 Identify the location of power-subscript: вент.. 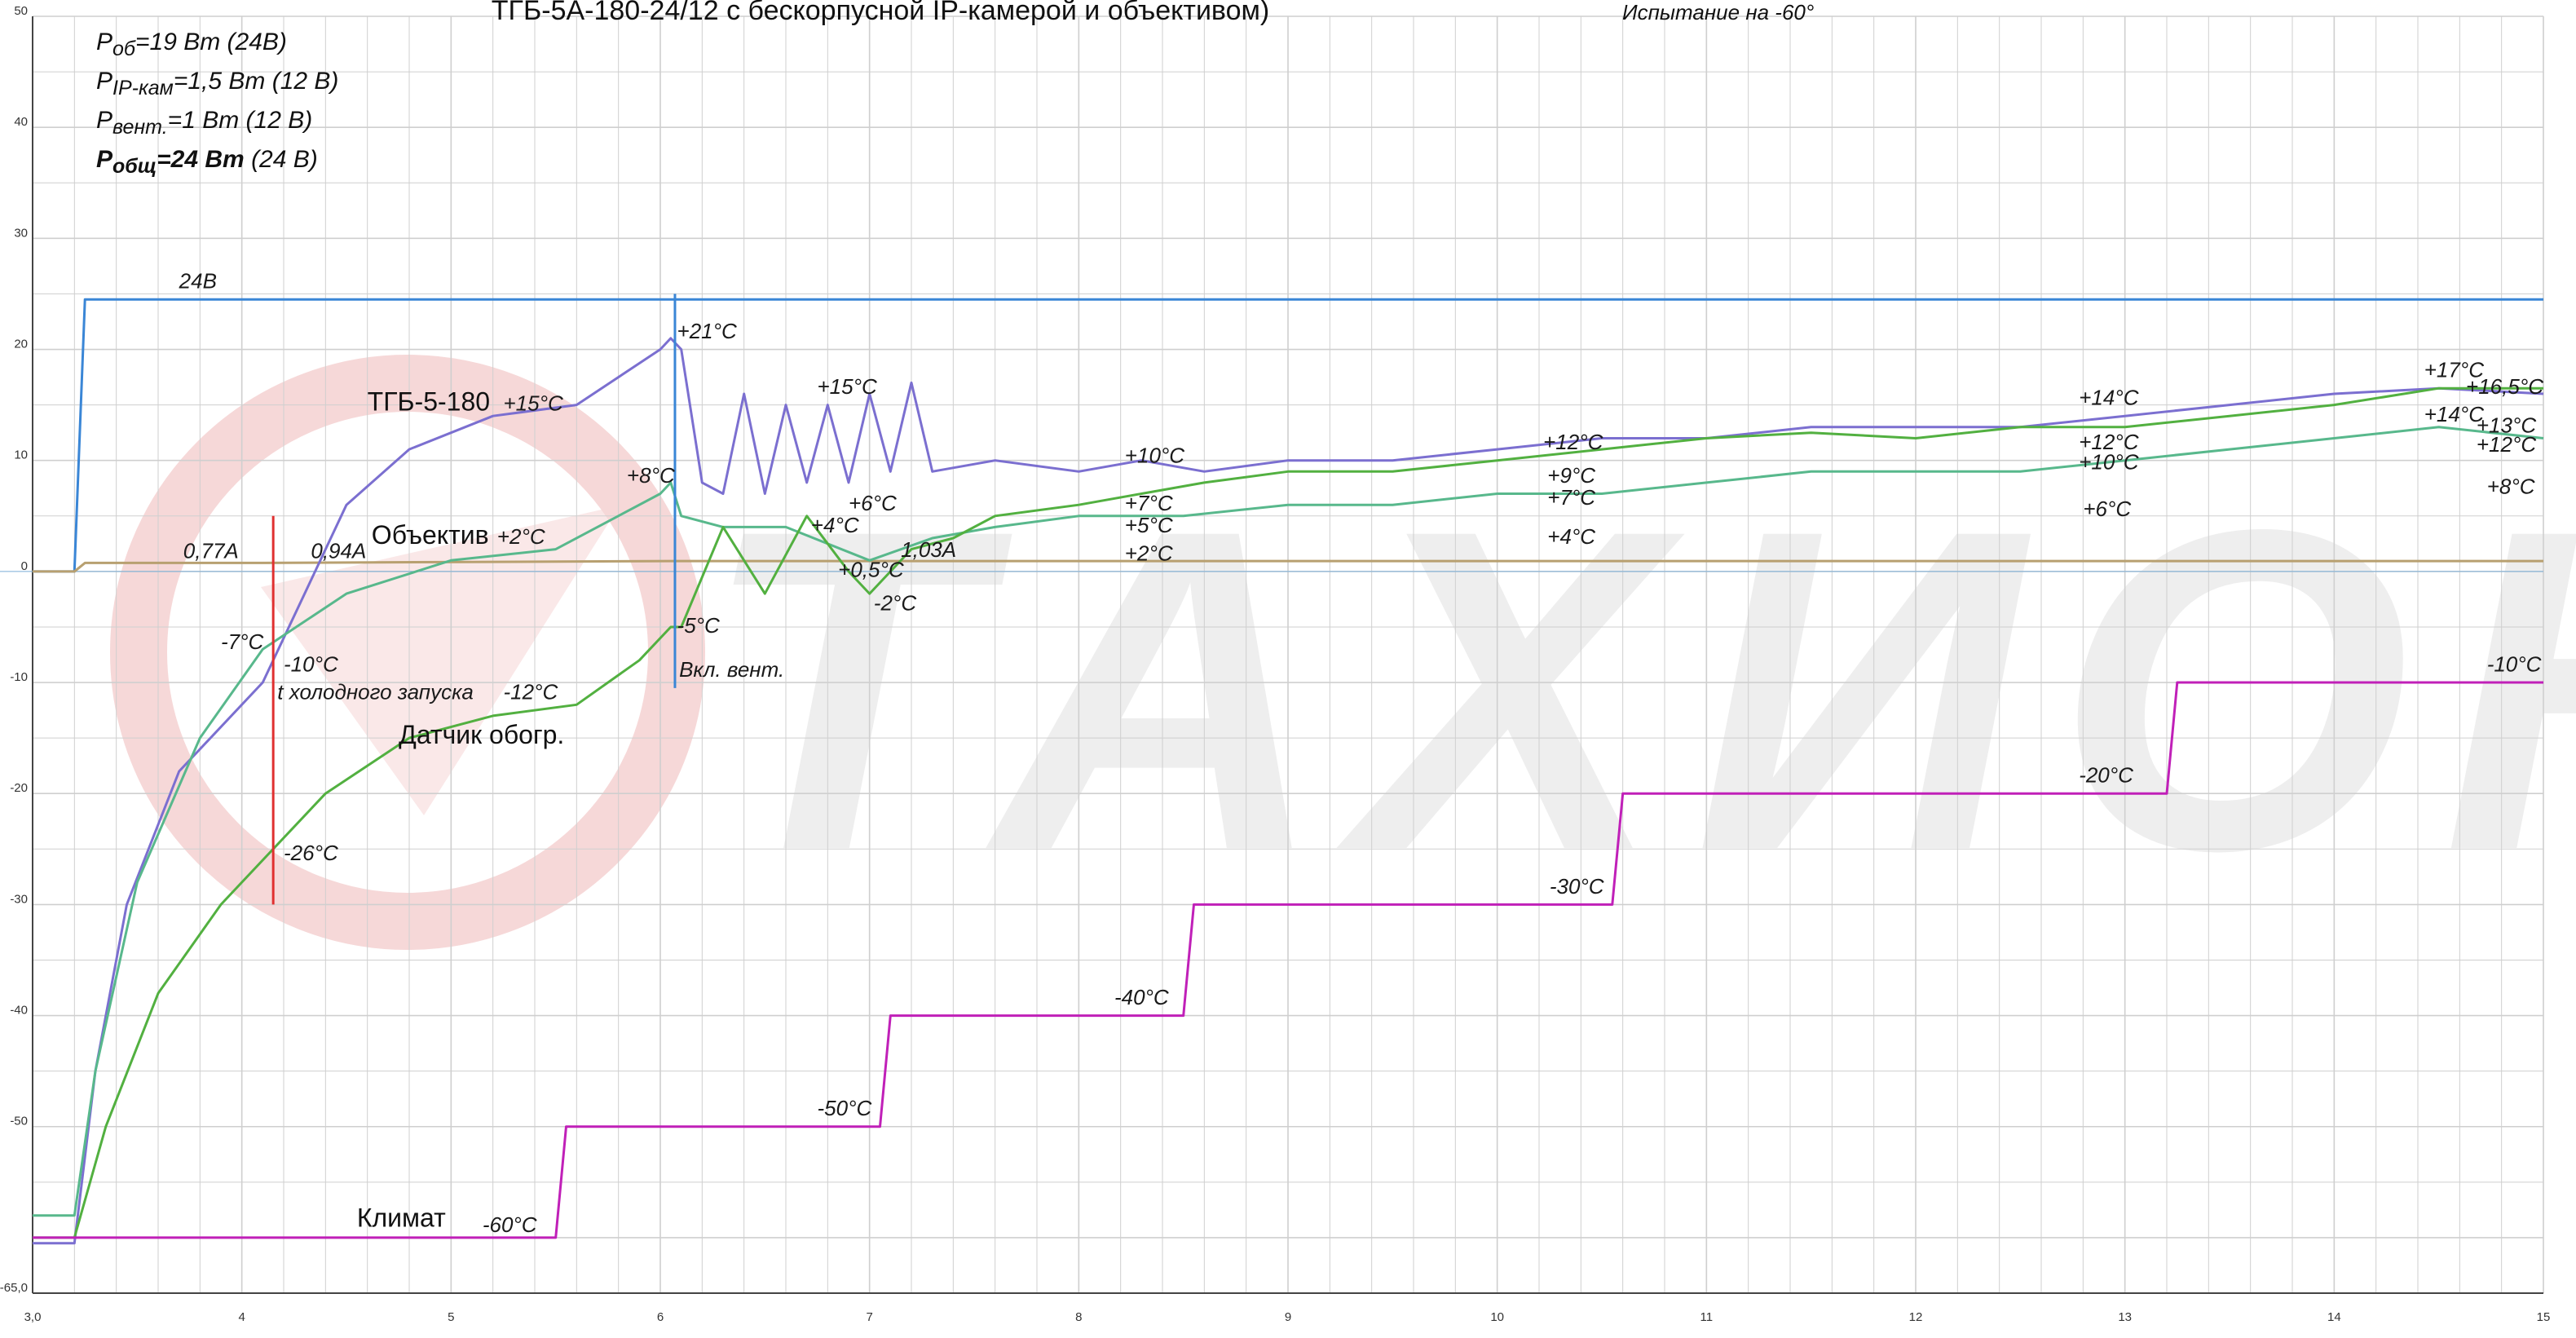
(140, 128).